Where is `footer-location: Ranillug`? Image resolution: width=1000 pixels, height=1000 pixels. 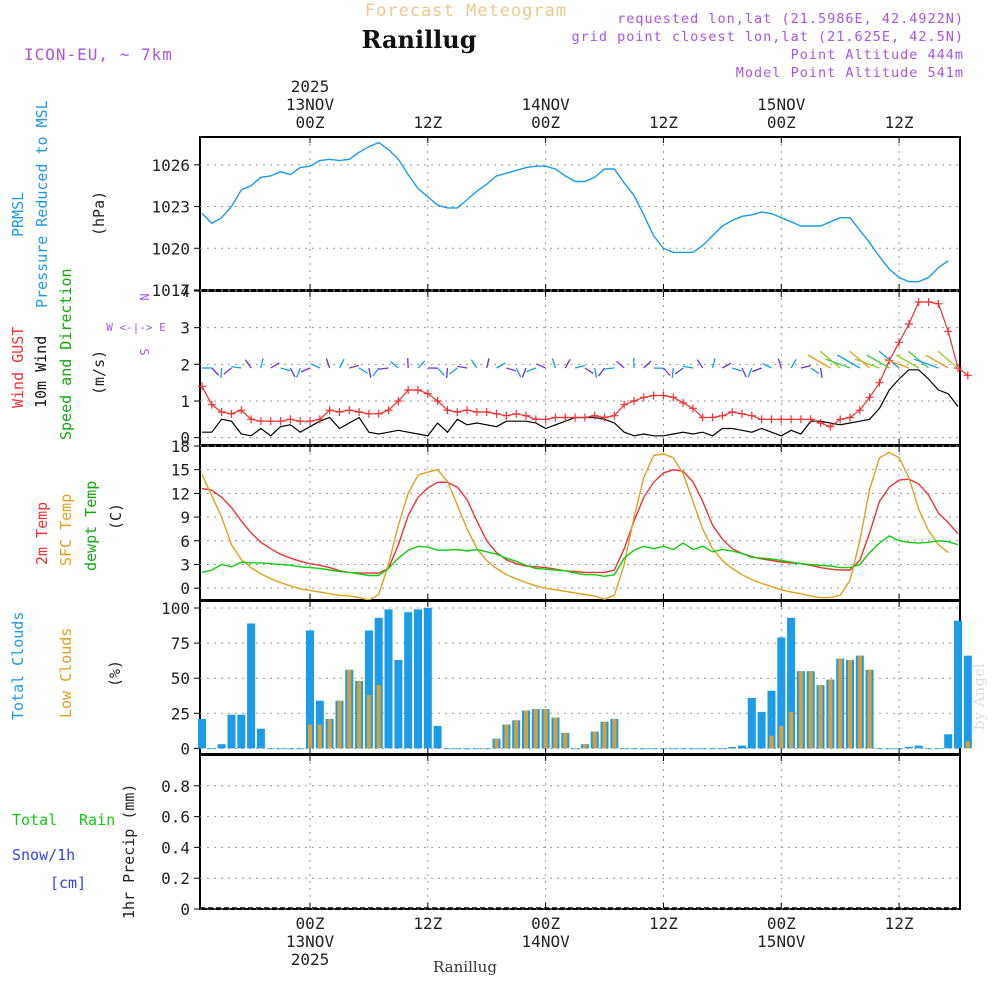
footer-location: Ranillug is located at coordinates (465, 967).